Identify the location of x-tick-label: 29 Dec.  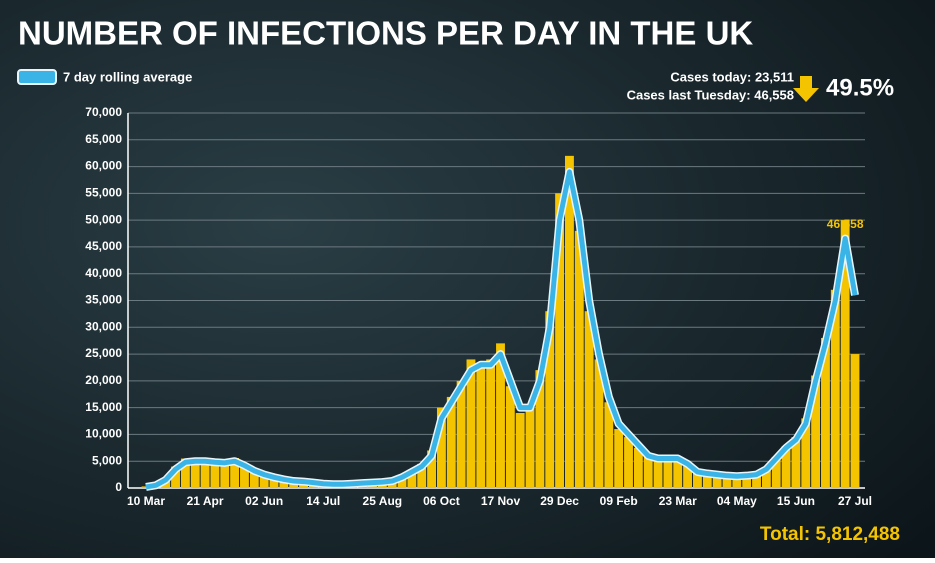
(559, 501).